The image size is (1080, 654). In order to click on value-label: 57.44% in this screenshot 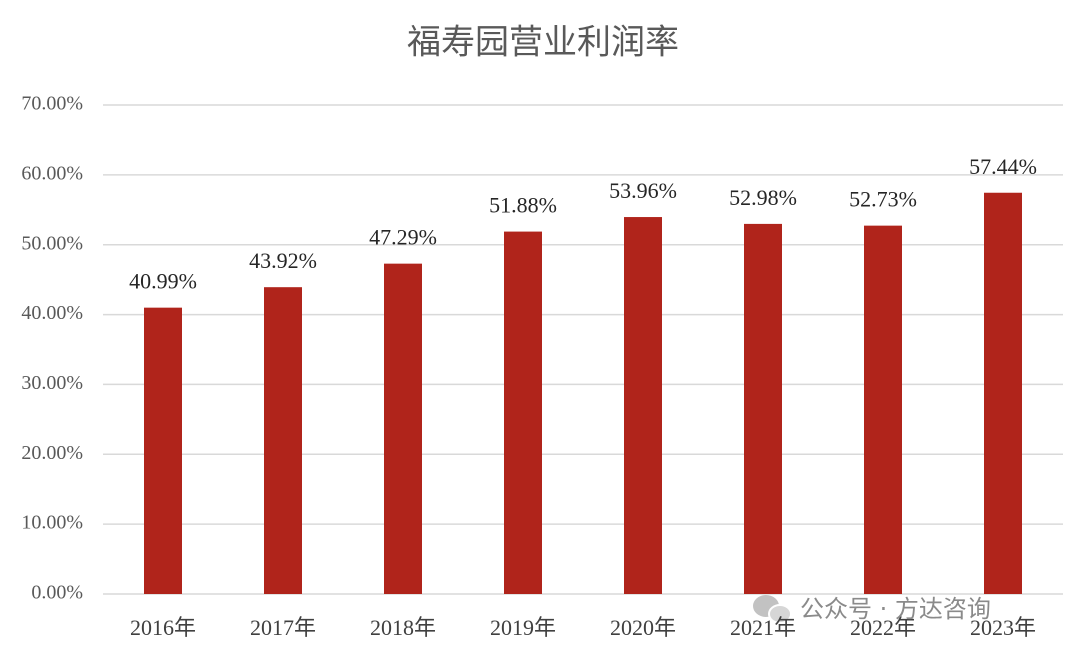, I will do `click(1003, 166)`.